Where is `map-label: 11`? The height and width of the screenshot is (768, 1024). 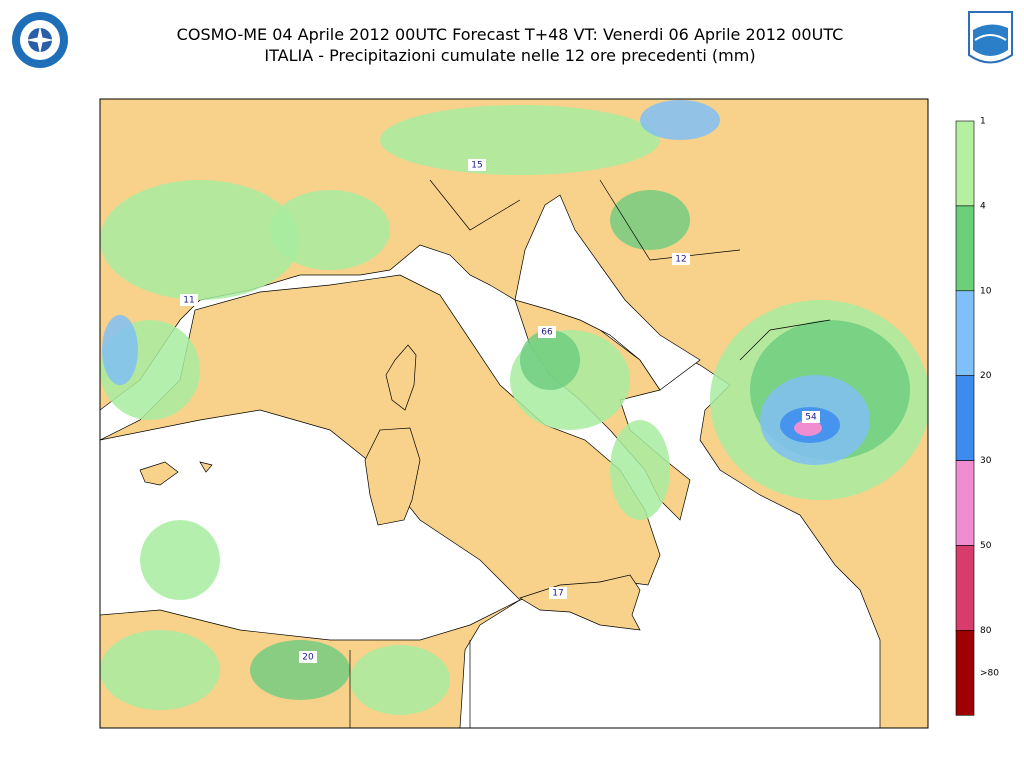
map-label: 11 is located at coordinates (188, 301).